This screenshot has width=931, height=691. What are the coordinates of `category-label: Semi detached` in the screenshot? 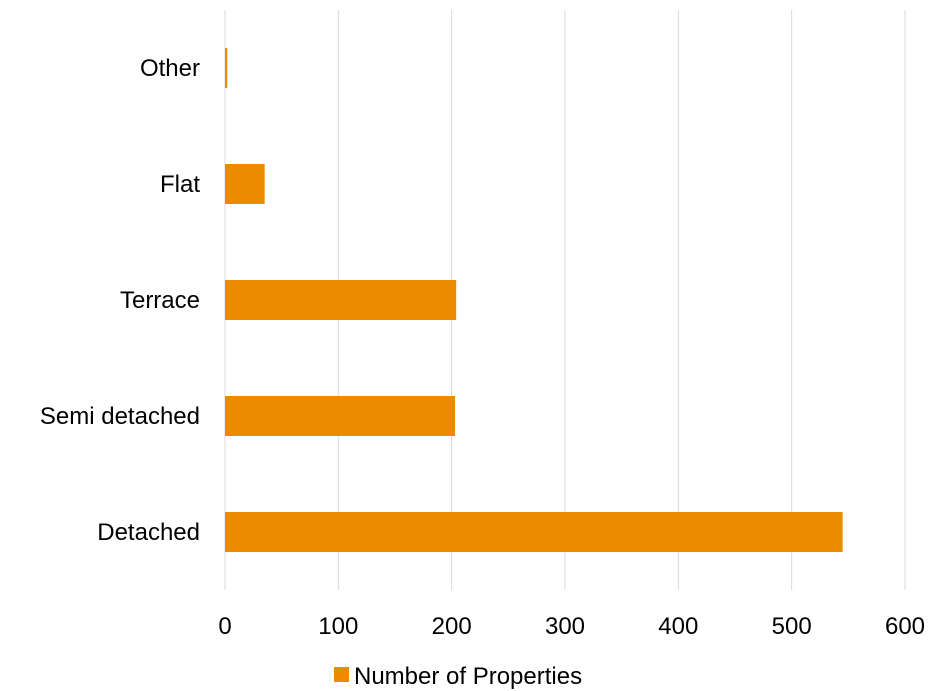 It's located at (120, 416).